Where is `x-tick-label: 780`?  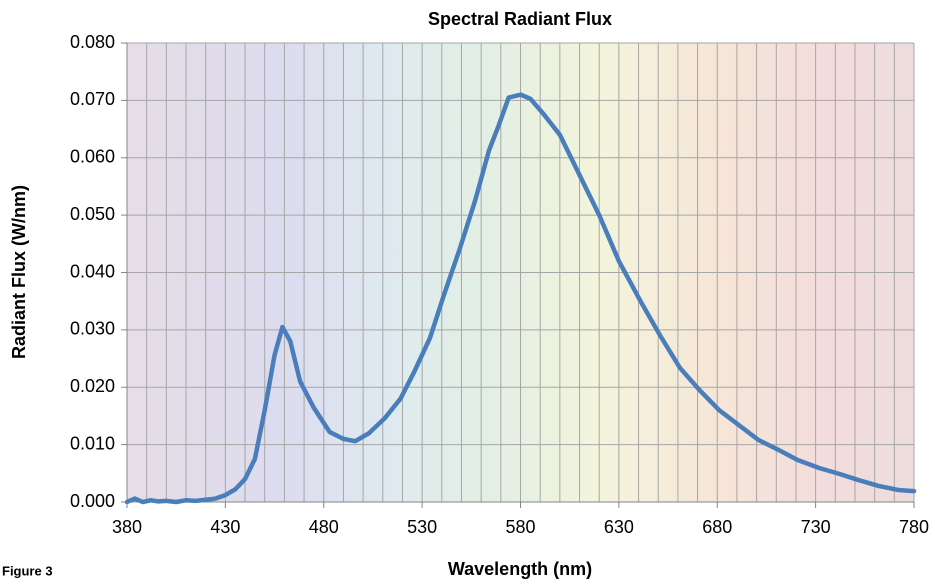
x-tick-label: 780 is located at coordinates (914, 527).